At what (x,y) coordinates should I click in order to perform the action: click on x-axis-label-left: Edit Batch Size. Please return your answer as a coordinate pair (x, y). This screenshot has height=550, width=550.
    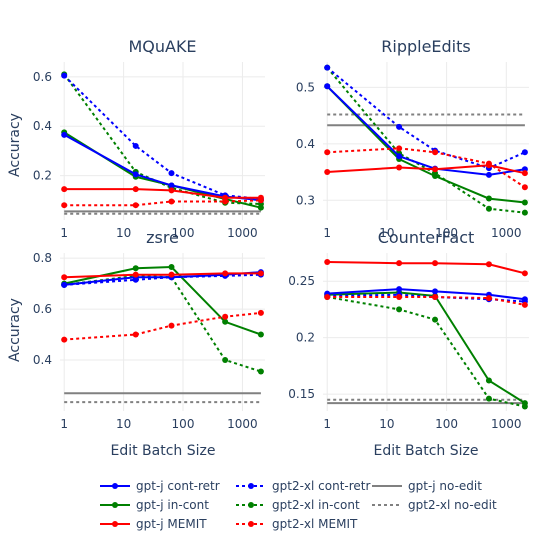
    Looking at the image, I should click on (163, 451).